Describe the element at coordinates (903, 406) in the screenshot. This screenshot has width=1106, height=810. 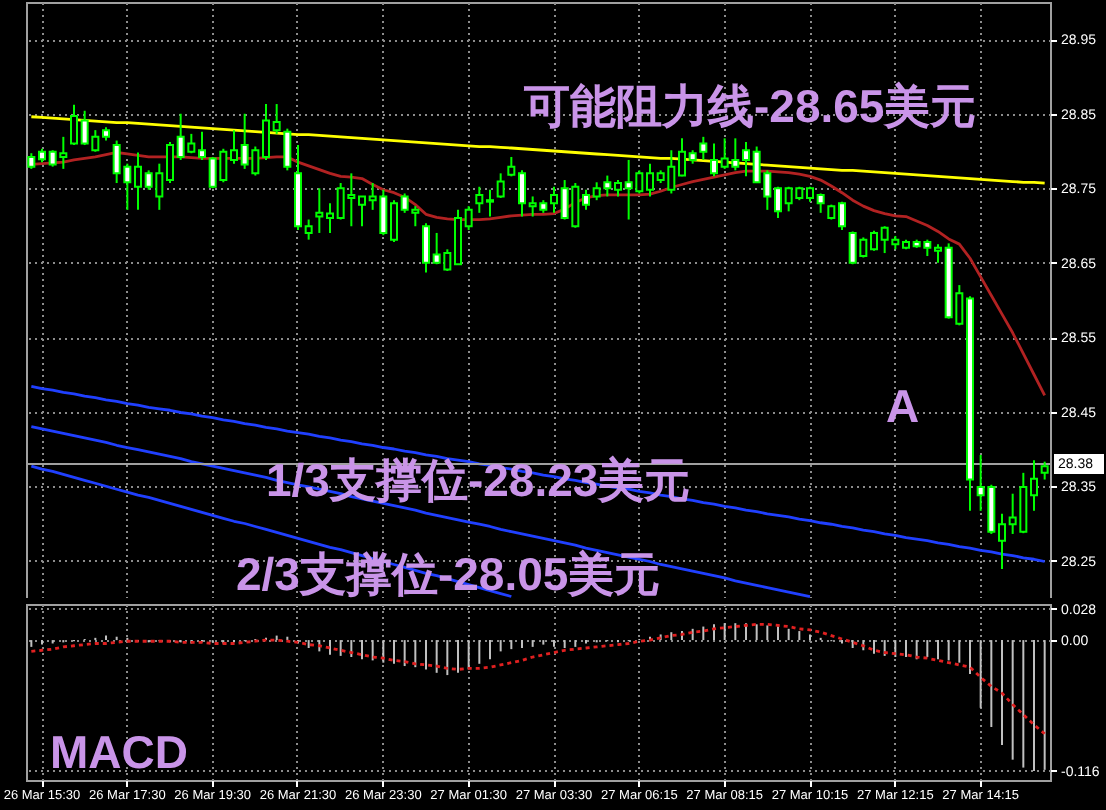
I see `annotation: A` at that location.